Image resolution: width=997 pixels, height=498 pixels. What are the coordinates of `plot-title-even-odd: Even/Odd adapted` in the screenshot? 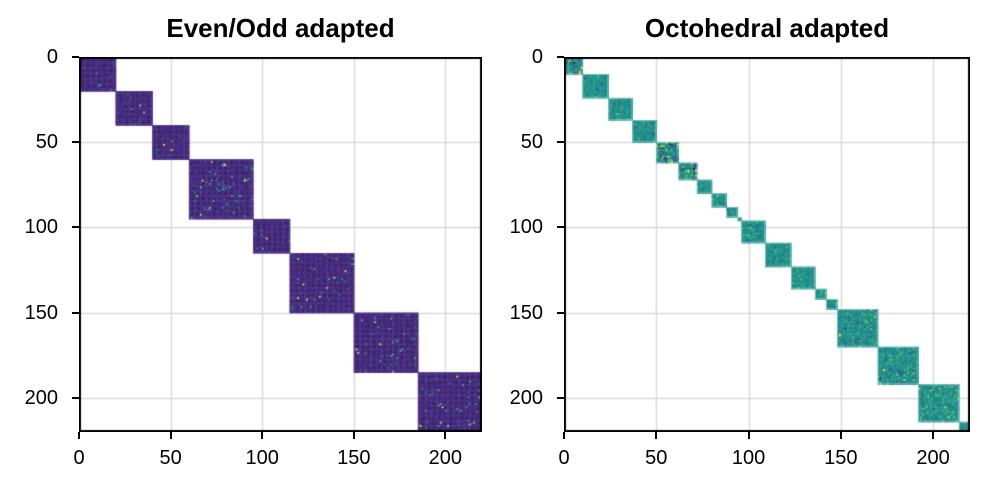 It's located at (280, 28).